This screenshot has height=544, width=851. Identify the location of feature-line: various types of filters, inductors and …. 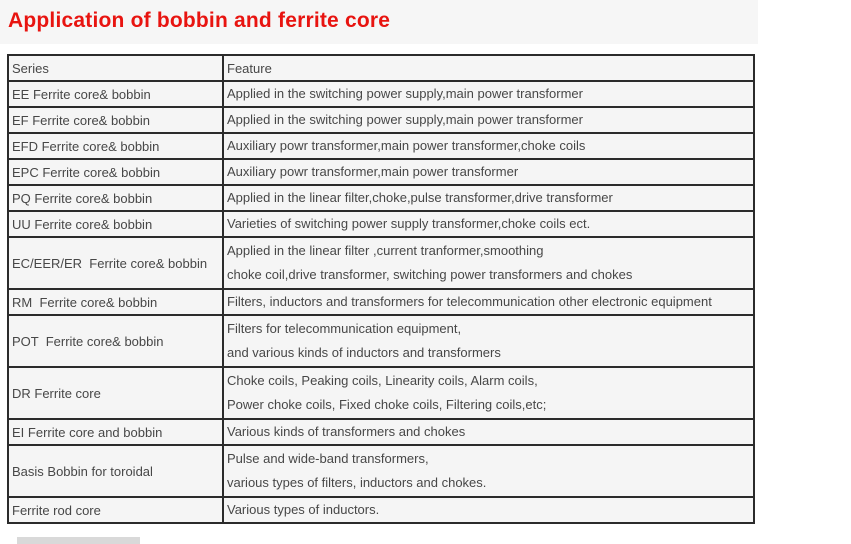
(357, 482).